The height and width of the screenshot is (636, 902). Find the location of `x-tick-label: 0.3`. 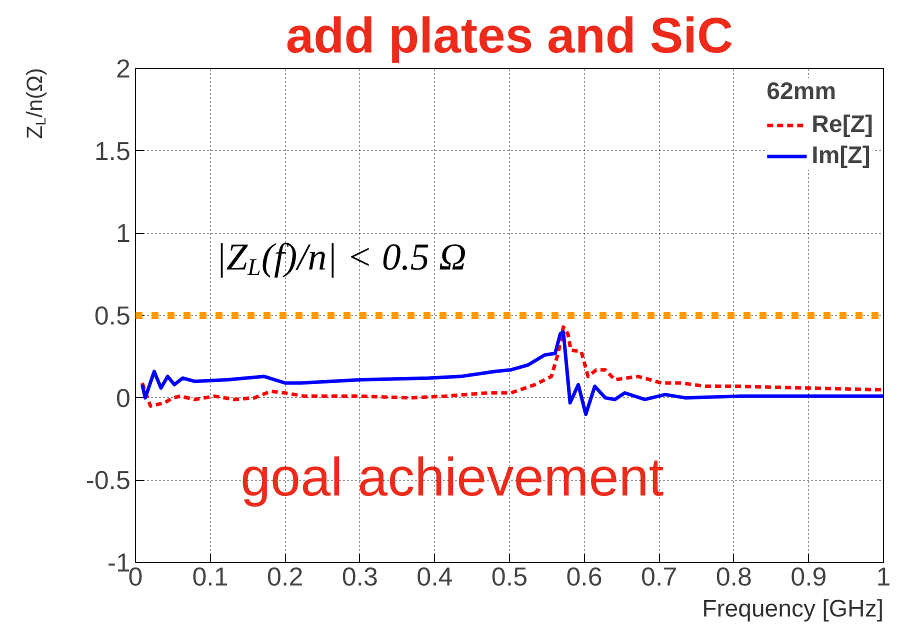

x-tick-label: 0.3 is located at coordinates (360, 577).